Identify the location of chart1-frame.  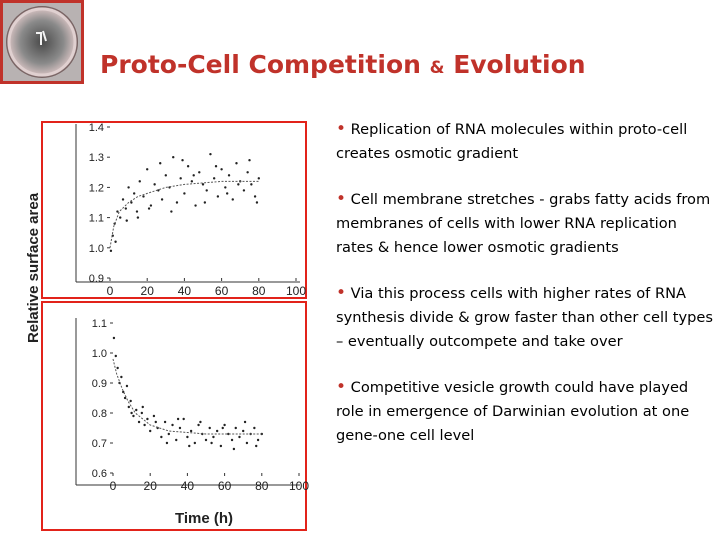
(174, 210).